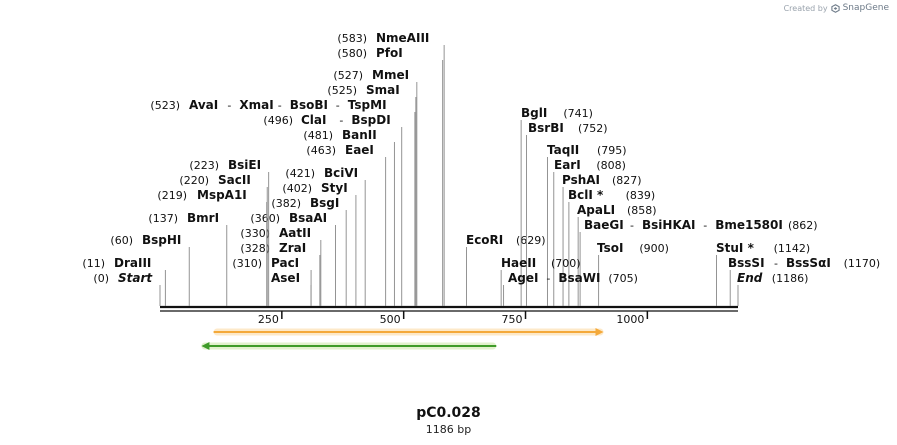 This screenshot has width=897, height=445. I want to click on site-name-label: MspA1I, so click(222, 195).